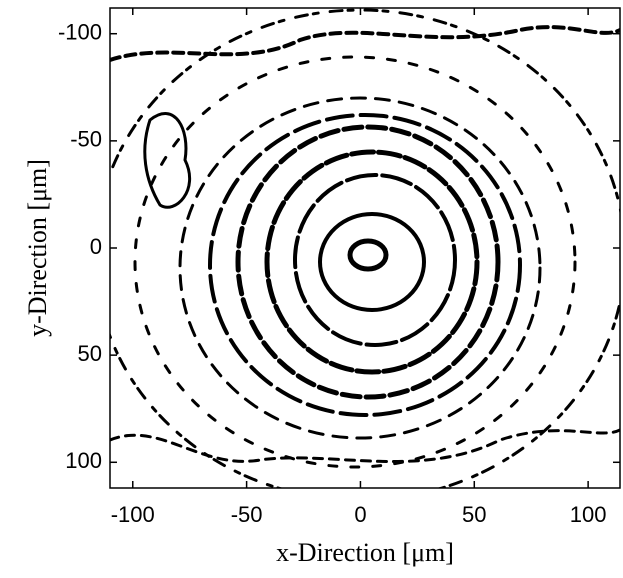 The image size is (623, 578). What do you see at coordinates (474, 514) in the screenshot?
I see `x-tick-label: 50` at bounding box center [474, 514].